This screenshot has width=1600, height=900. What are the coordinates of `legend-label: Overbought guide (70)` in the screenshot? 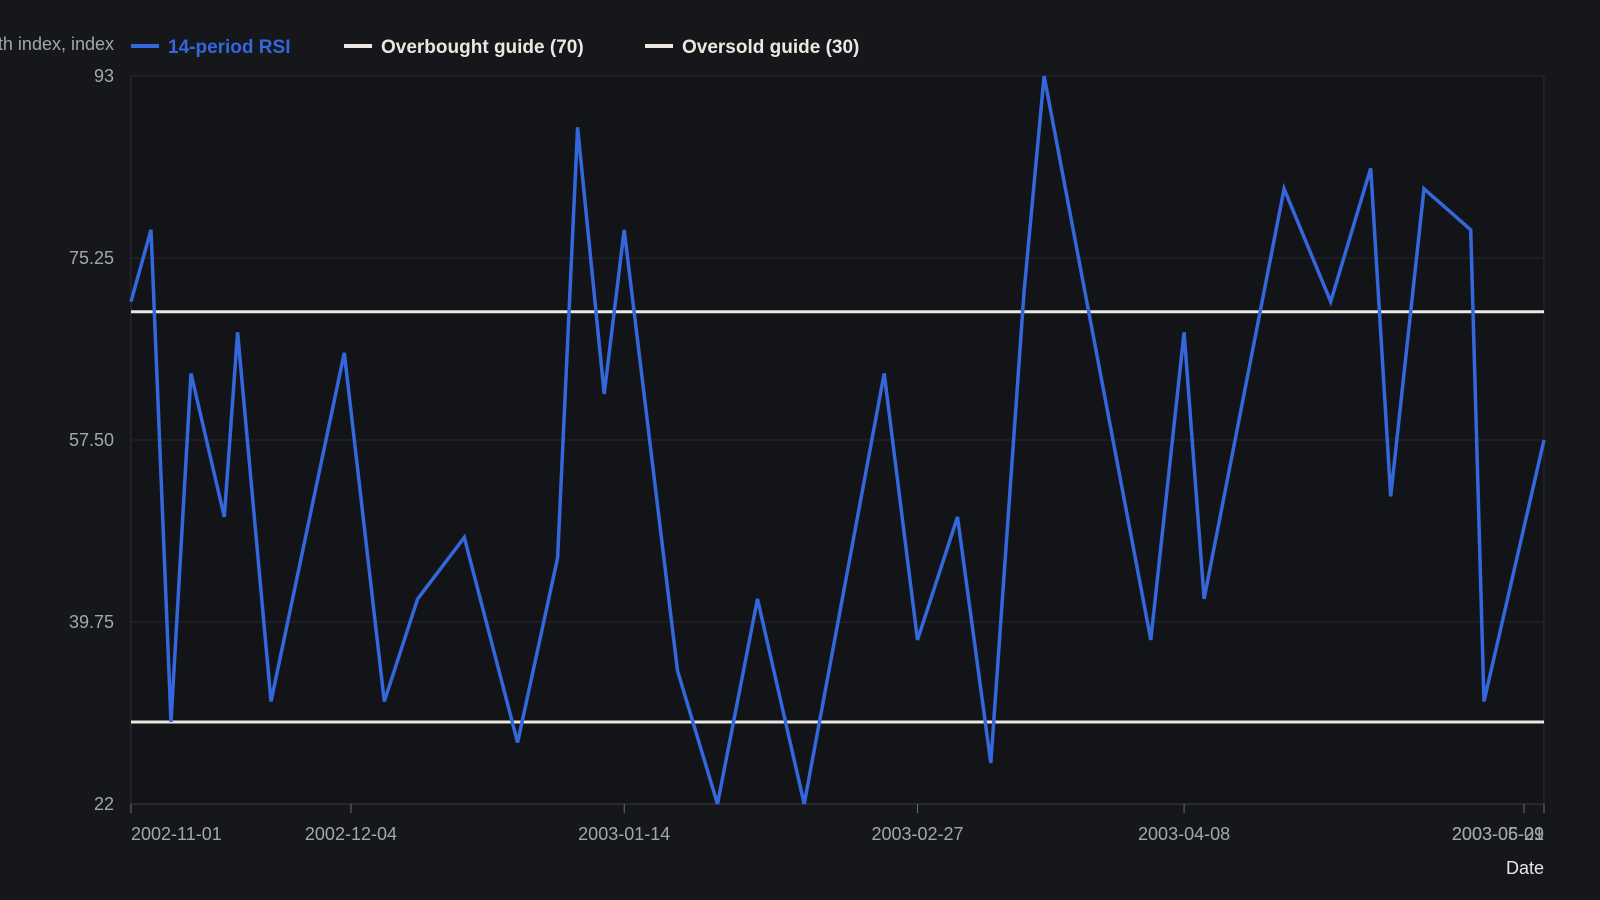 It's located at (482, 47).